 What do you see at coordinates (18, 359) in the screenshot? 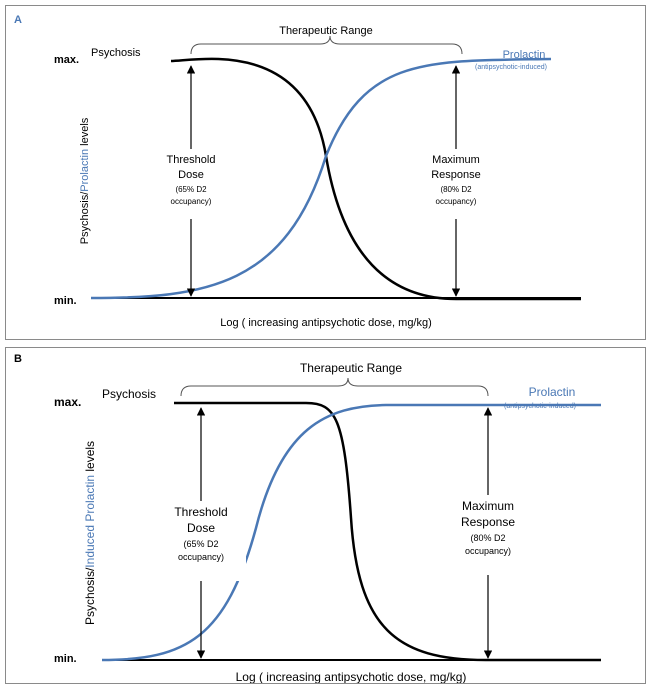
I see `panel-label: B` at bounding box center [18, 359].